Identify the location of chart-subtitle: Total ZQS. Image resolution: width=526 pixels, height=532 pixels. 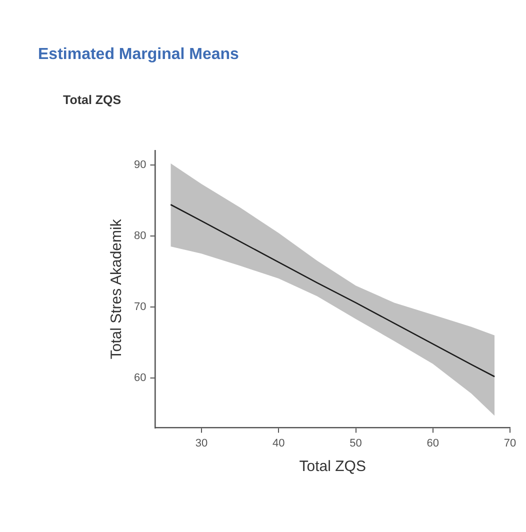
(92, 100).